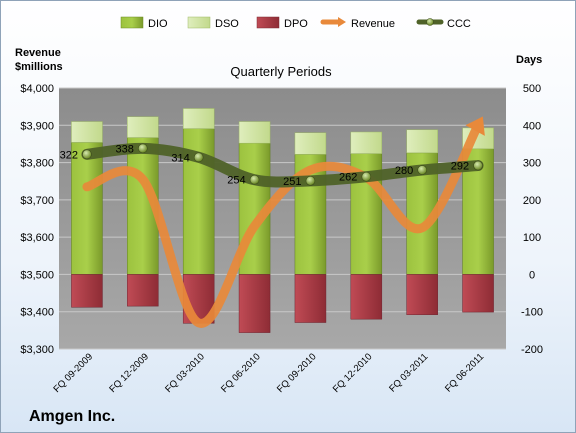 The height and width of the screenshot is (433, 576). What do you see at coordinates (180, 158) in the screenshot?
I see `ccc-data-label: 314` at bounding box center [180, 158].